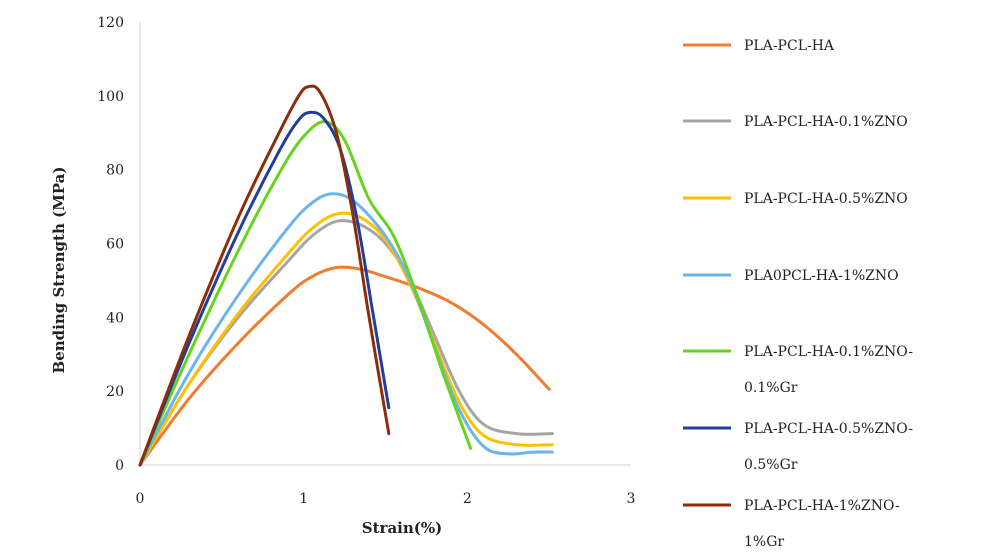  Describe the element at coordinates (789, 46) in the screenshot. I see `legend-label: PLA-PCL-HA` at that location.